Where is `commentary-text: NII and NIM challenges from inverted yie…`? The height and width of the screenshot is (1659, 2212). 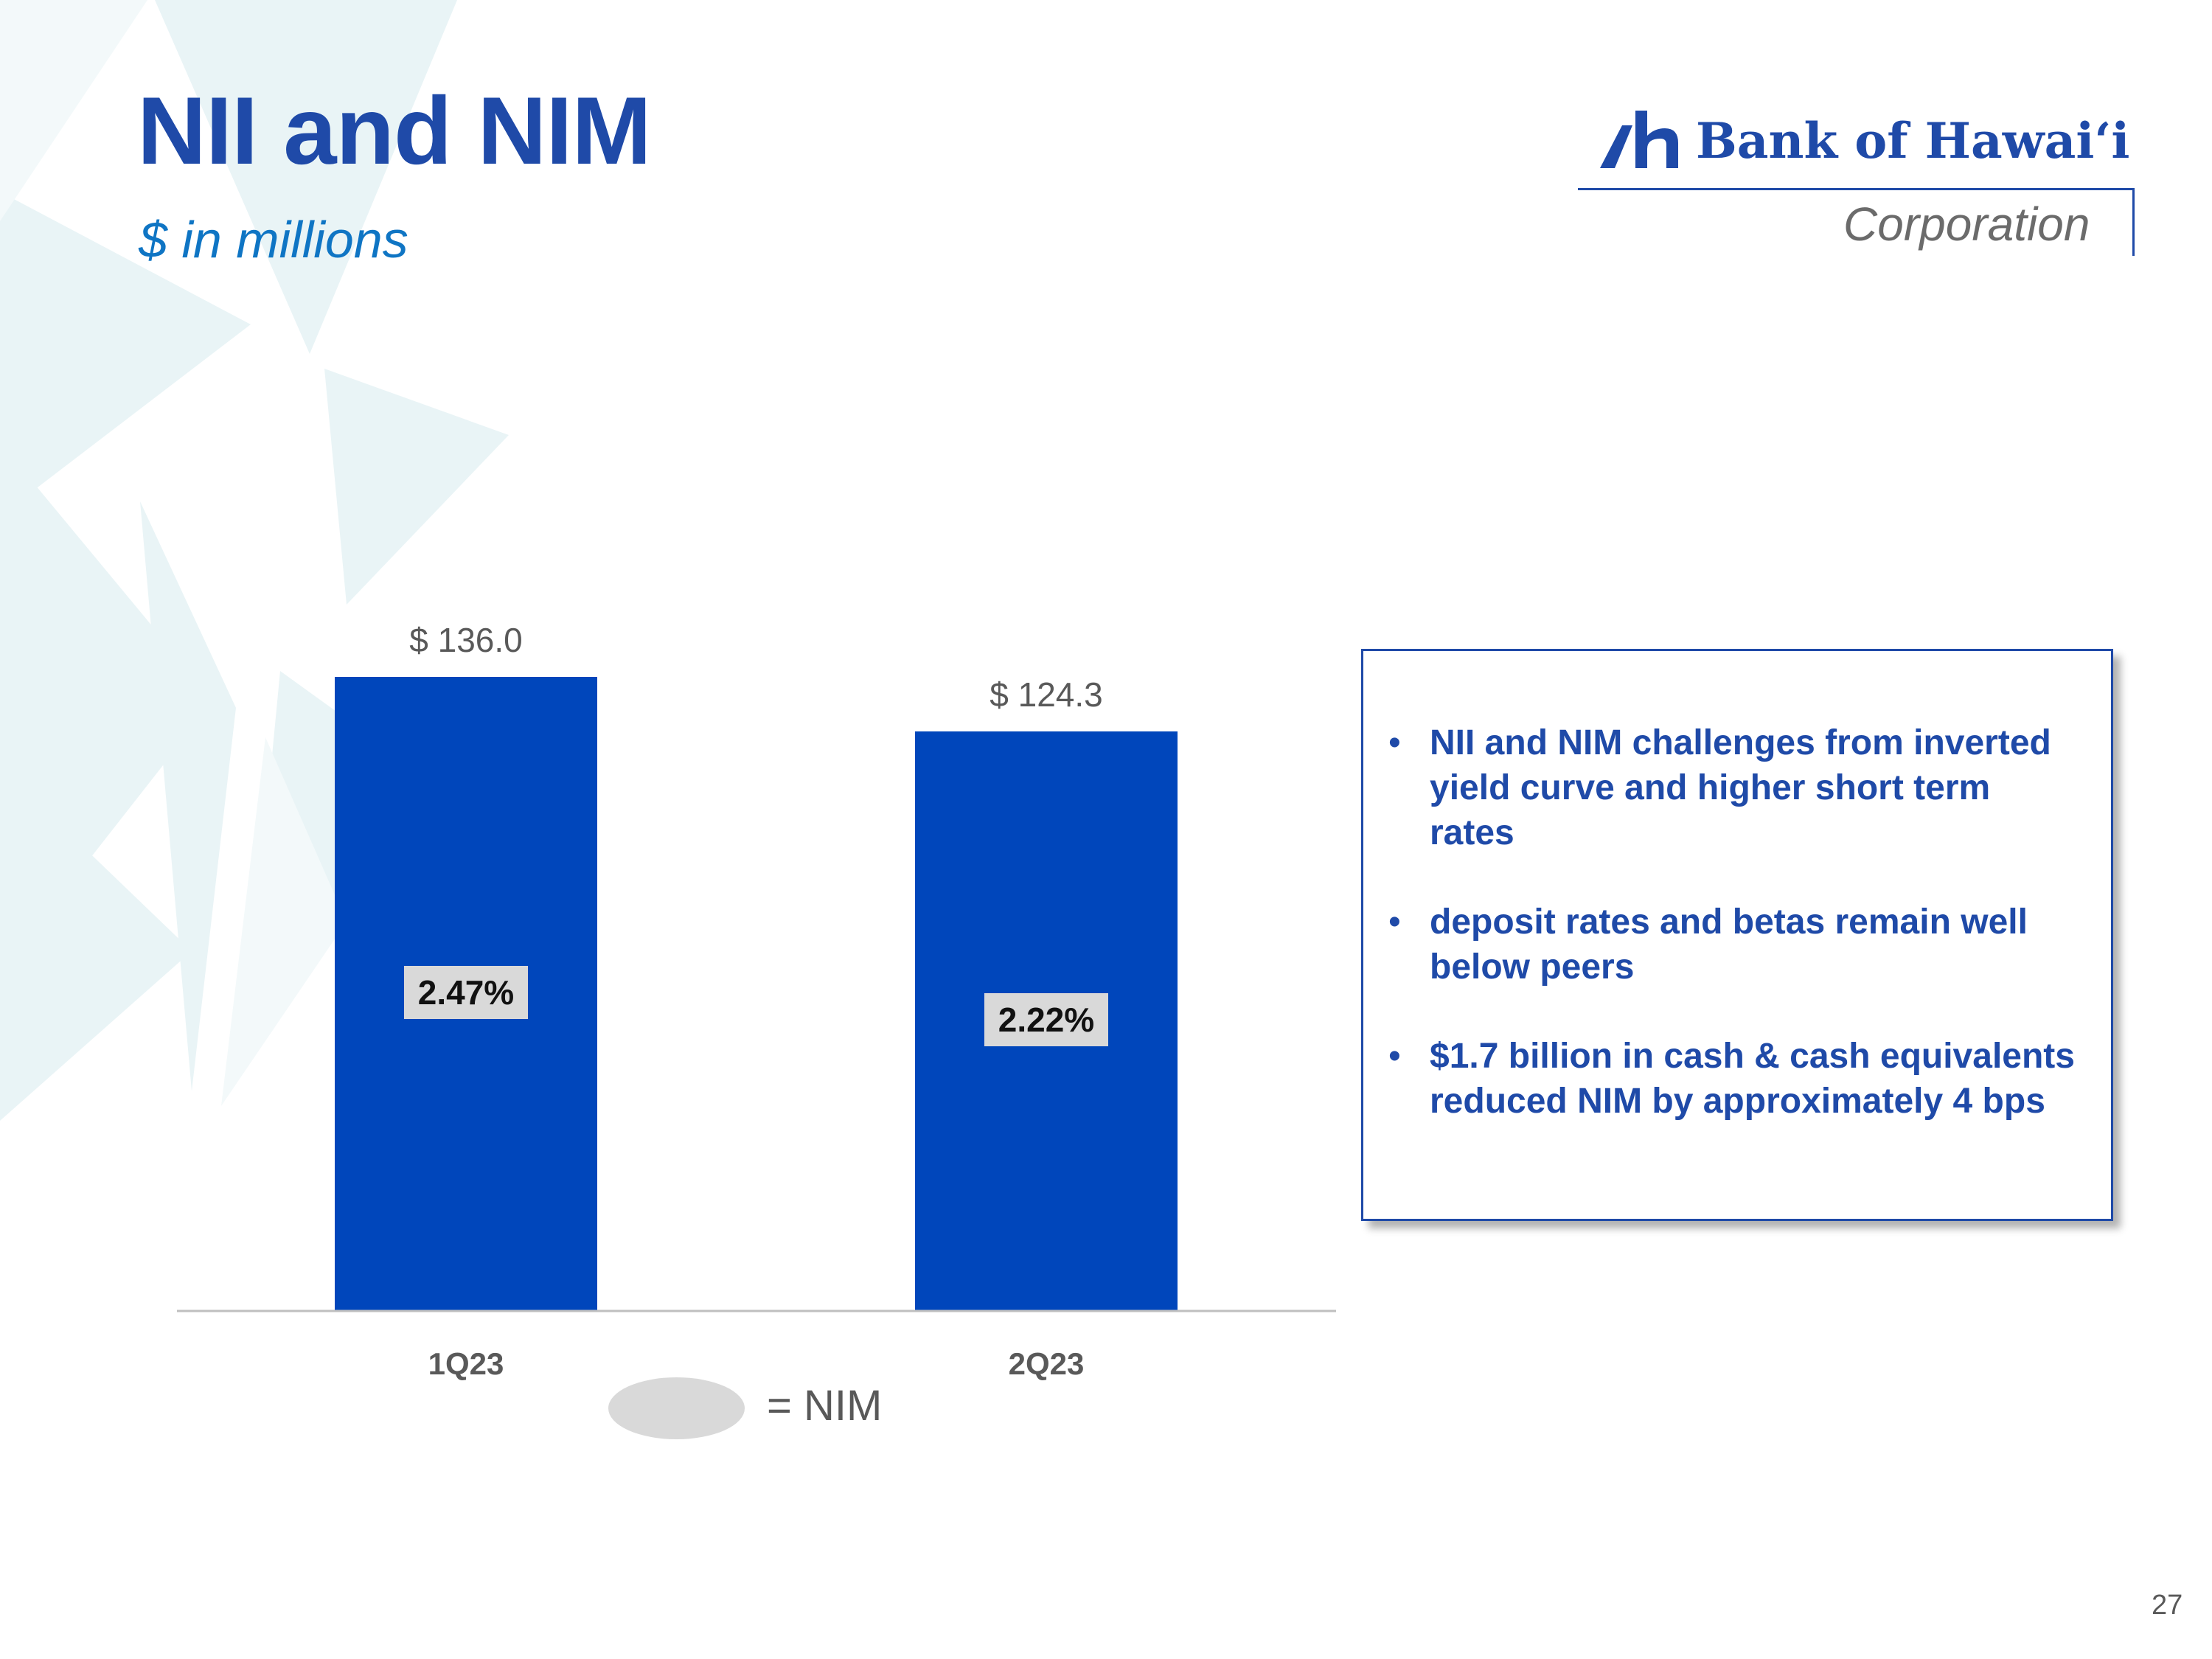
commentary-text: NII and NIM challenges from inverted yie… is located at coordinates (1740, 787).